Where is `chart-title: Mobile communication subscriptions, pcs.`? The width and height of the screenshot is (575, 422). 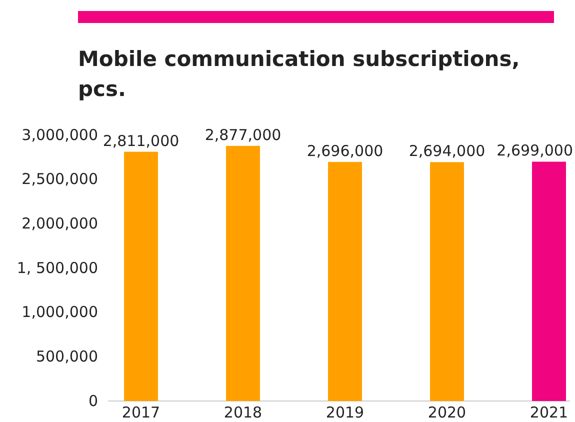
chart-title: Mobile communication subscriptions, pcs. is located at coordinates (299, 74).